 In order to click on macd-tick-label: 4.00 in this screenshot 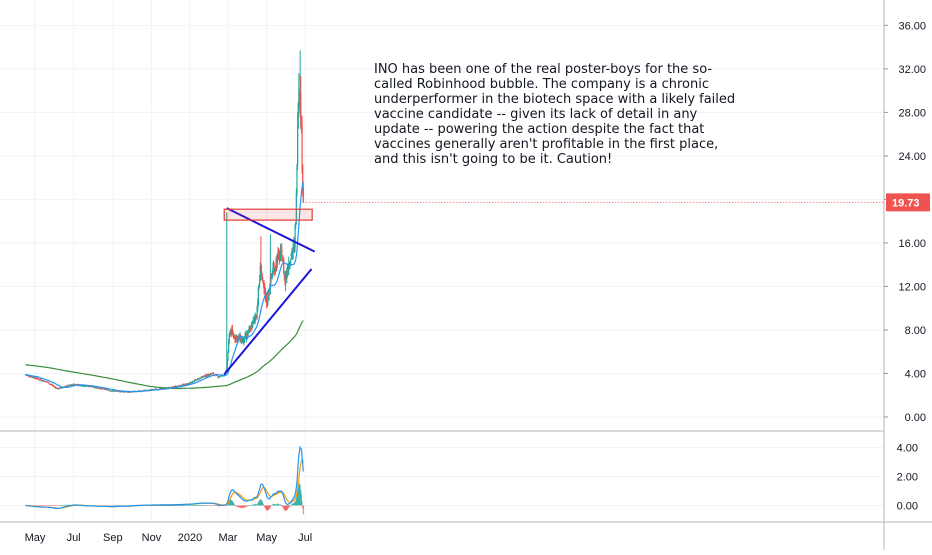, I will do `click(907, 449)`.